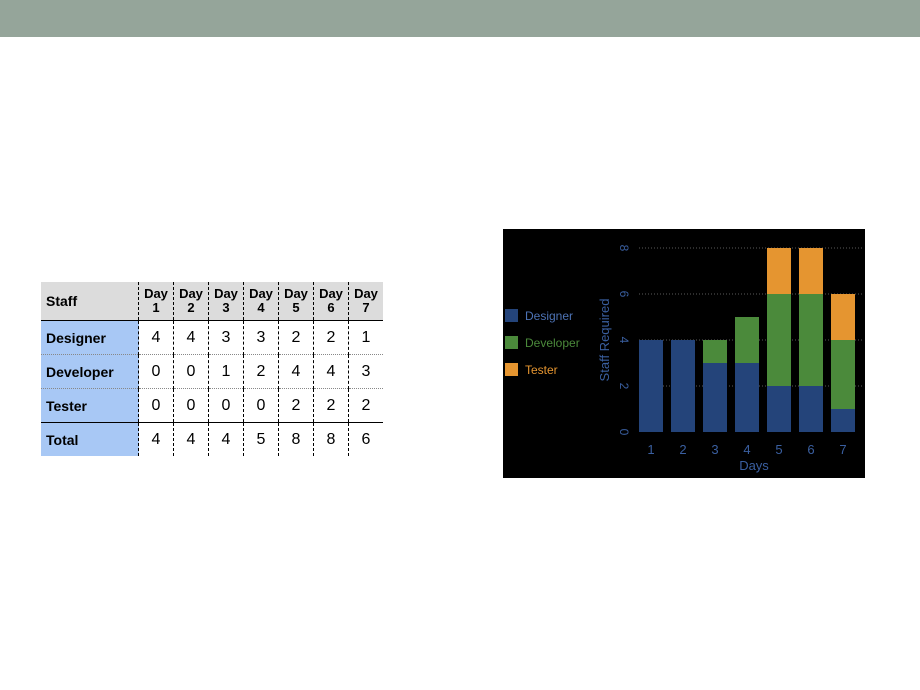 The image size is (920, 690). Describe the element at coordinates (90, 371) in the screenshot. I see `table-row-label: Developer` at that location.